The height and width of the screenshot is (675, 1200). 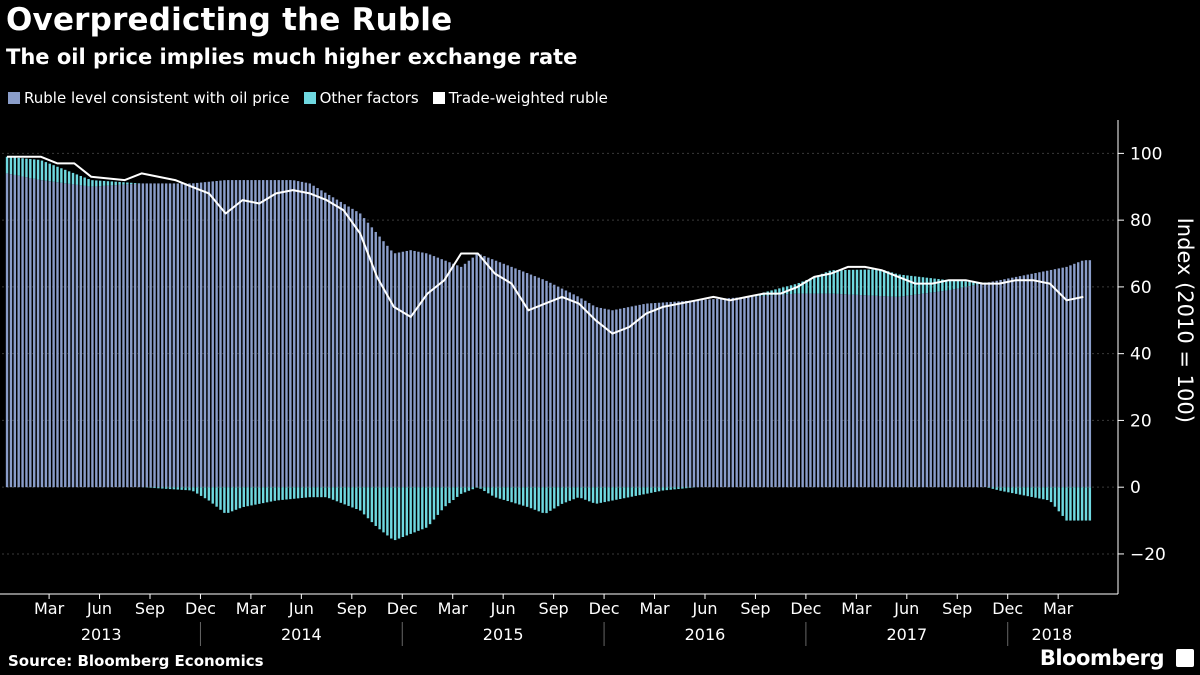 What do you see at coordinates (361, 98) in the screenshot?
I see `legend-item-other: Other factors` at bounding box center [361, 98].